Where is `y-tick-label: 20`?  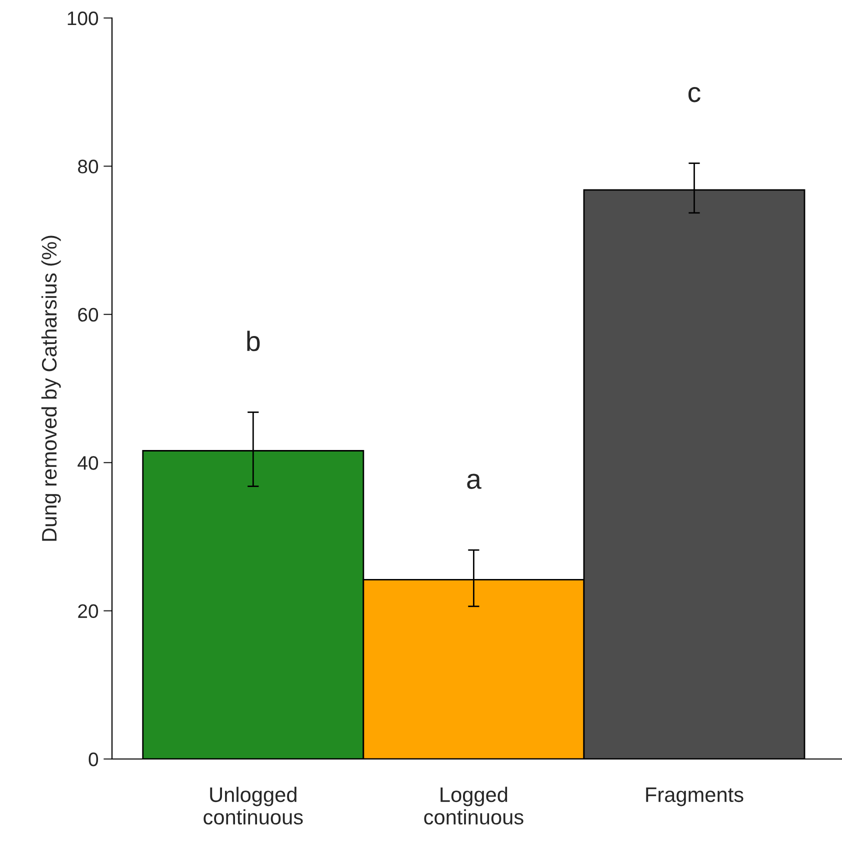
y-tick-label: 20 is located at coordinates (88, 611).